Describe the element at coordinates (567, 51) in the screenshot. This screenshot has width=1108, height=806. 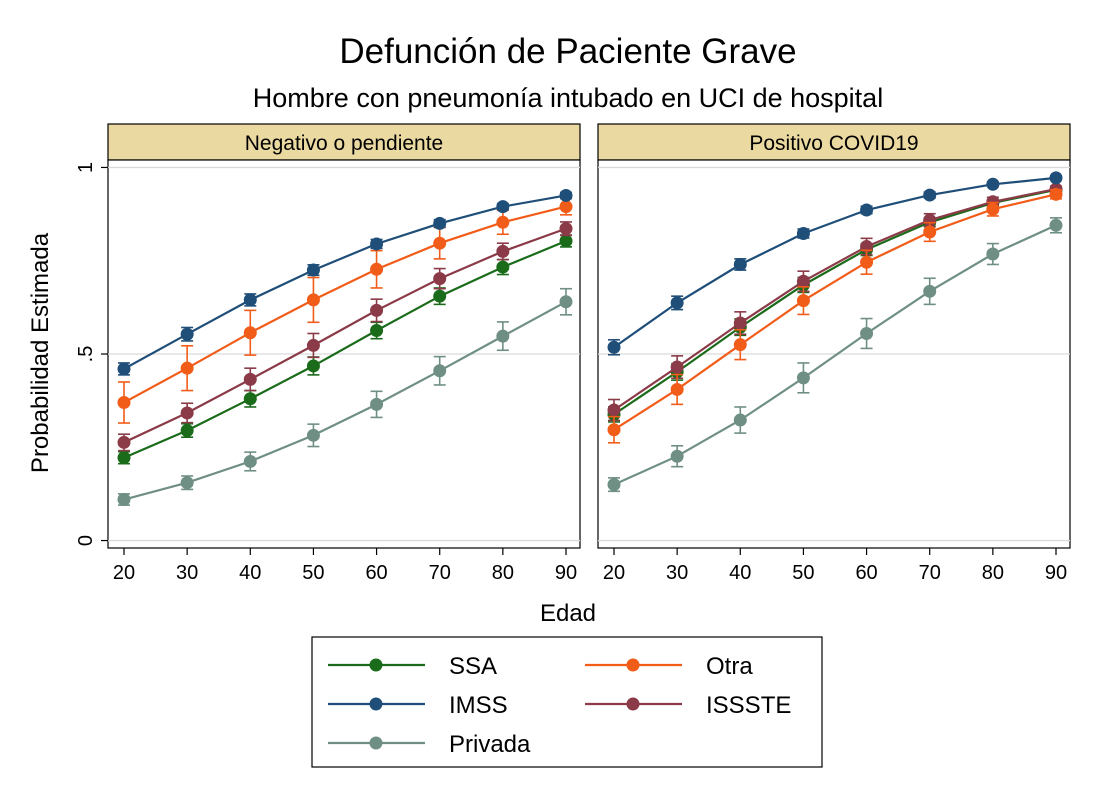
I see `chart-title: Defunción de Paciente Grave` at that location.